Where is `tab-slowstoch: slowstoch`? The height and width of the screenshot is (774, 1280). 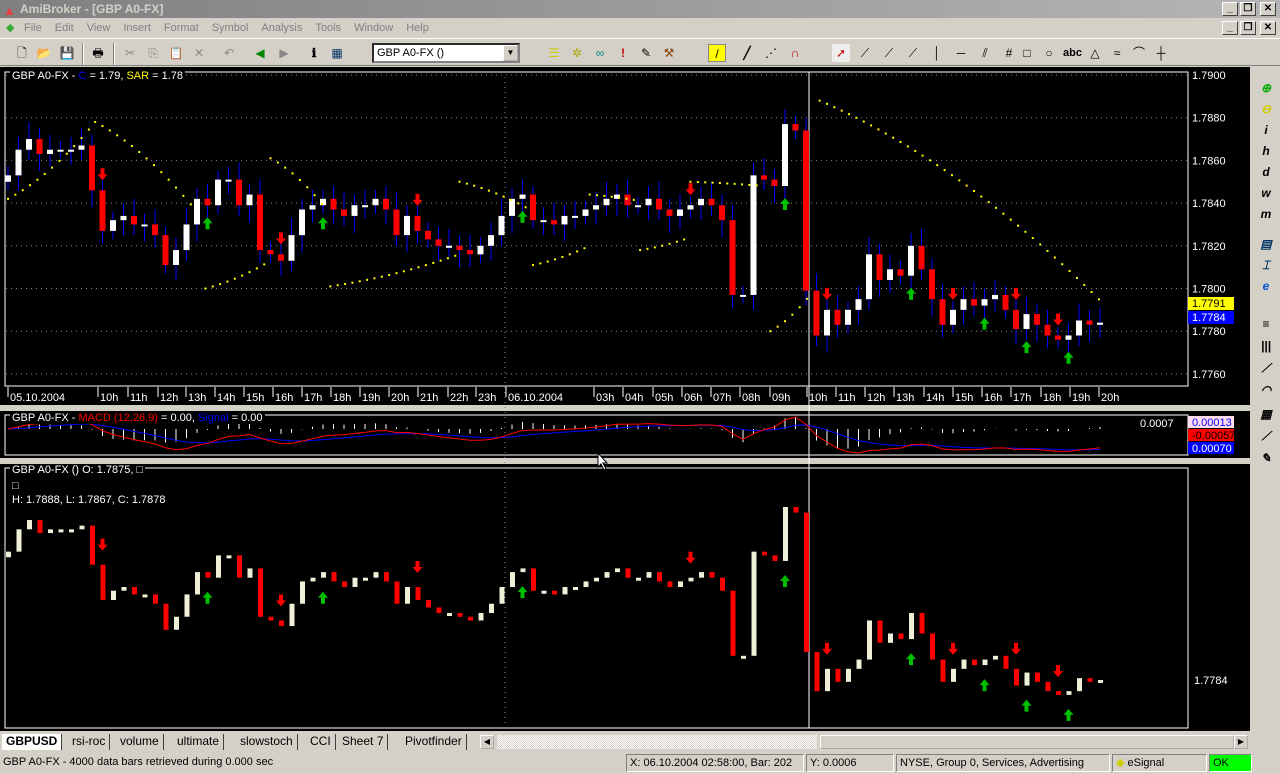
tab-slowstoch: slowstoch is located at coordinates (267, 742).